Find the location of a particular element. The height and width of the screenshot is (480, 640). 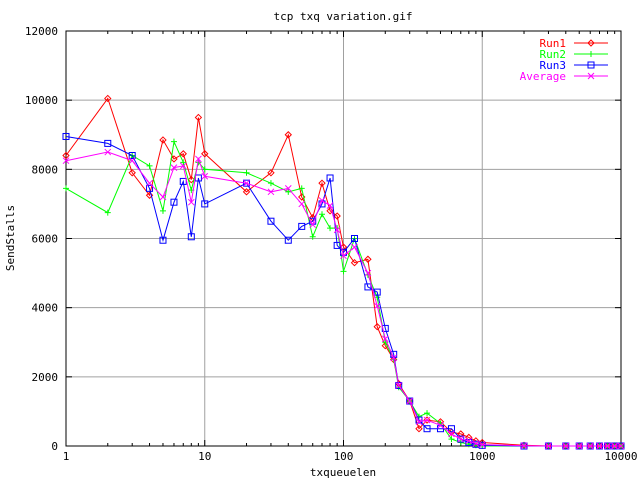

legend-entry-average: Average is located at coordinates (564, 76).